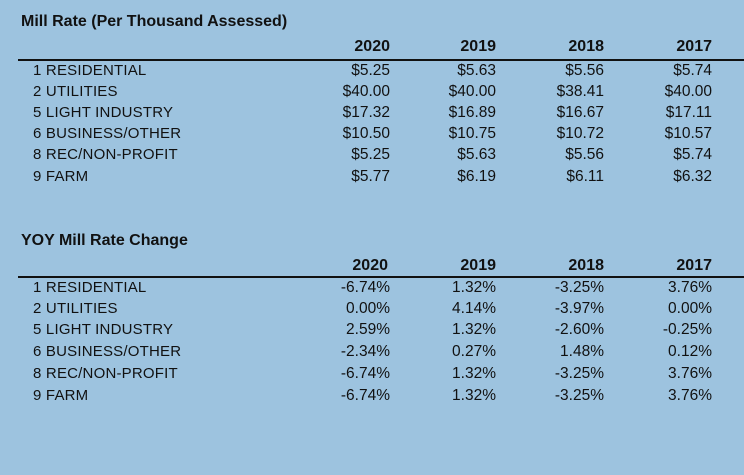 Image resolution: width=744 pixels, height=475 pixels. I want to click on table-row: 1 RESIDENTIAL -6.74% 1.32% -3.25% 3.76%, so click(372, 289).